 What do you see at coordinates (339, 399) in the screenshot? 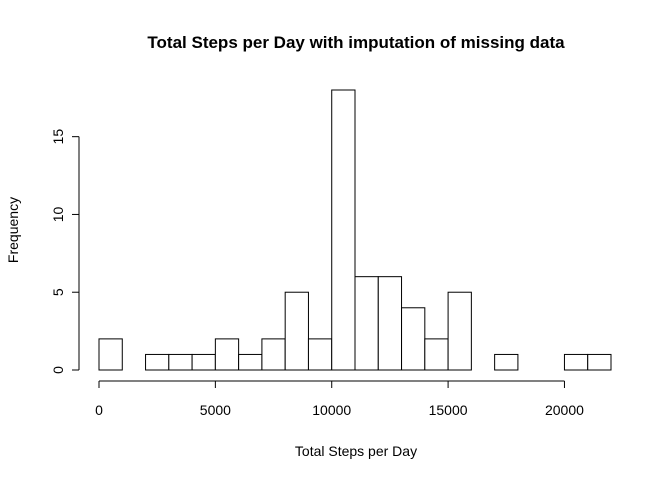
I see `x-axis: 0 5000 10000 15000 20000` at bounding box center [339, 399].